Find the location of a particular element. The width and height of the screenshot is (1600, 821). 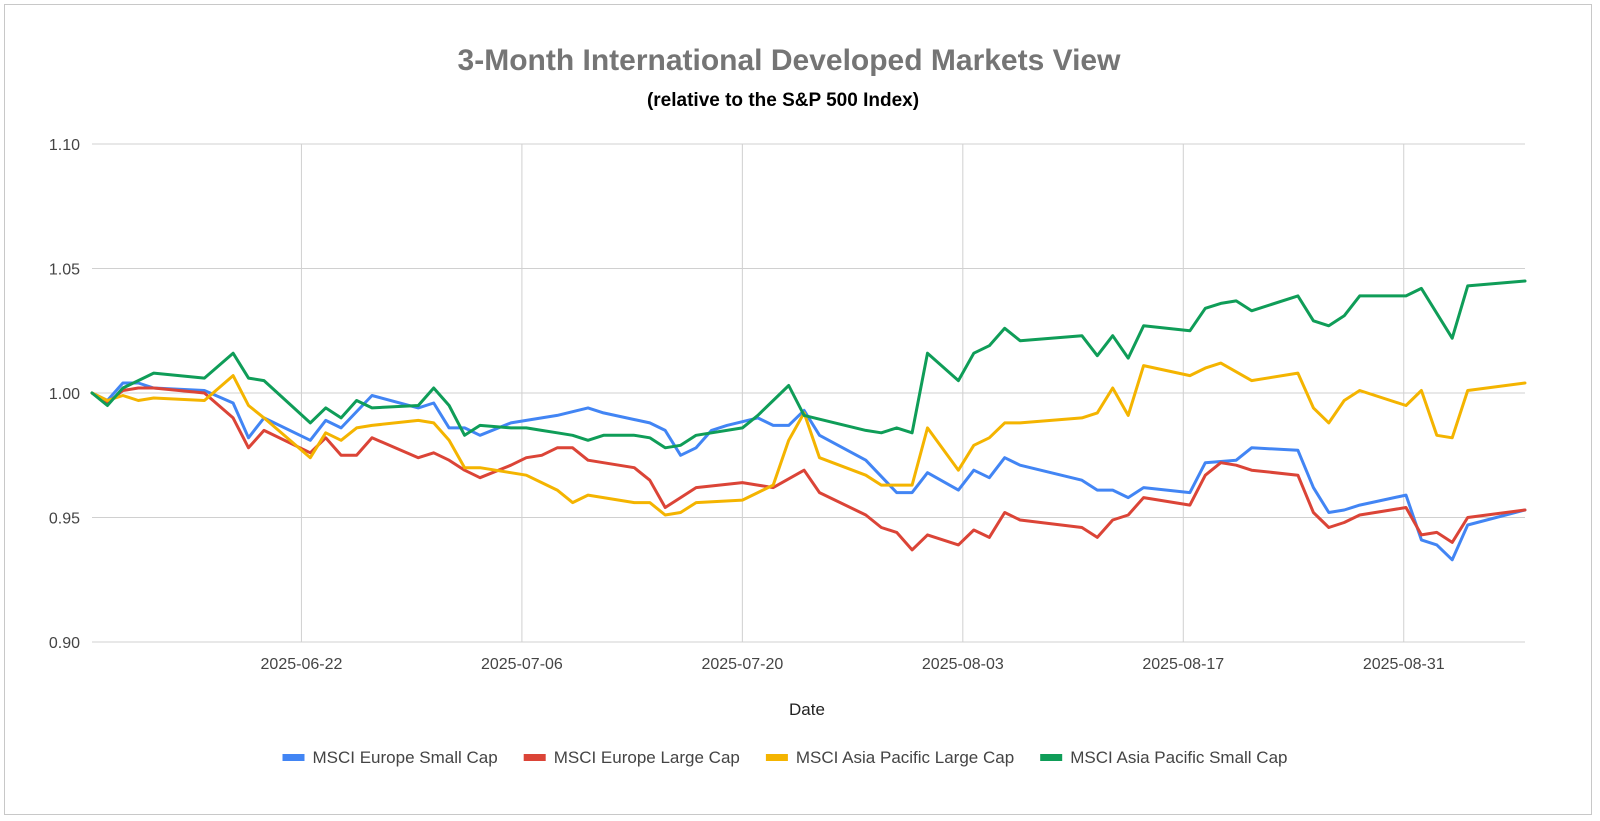

y-axis-ticks: 0.90 0.95 1.00 1.05 1.10 is located at coordinates (64, 394).